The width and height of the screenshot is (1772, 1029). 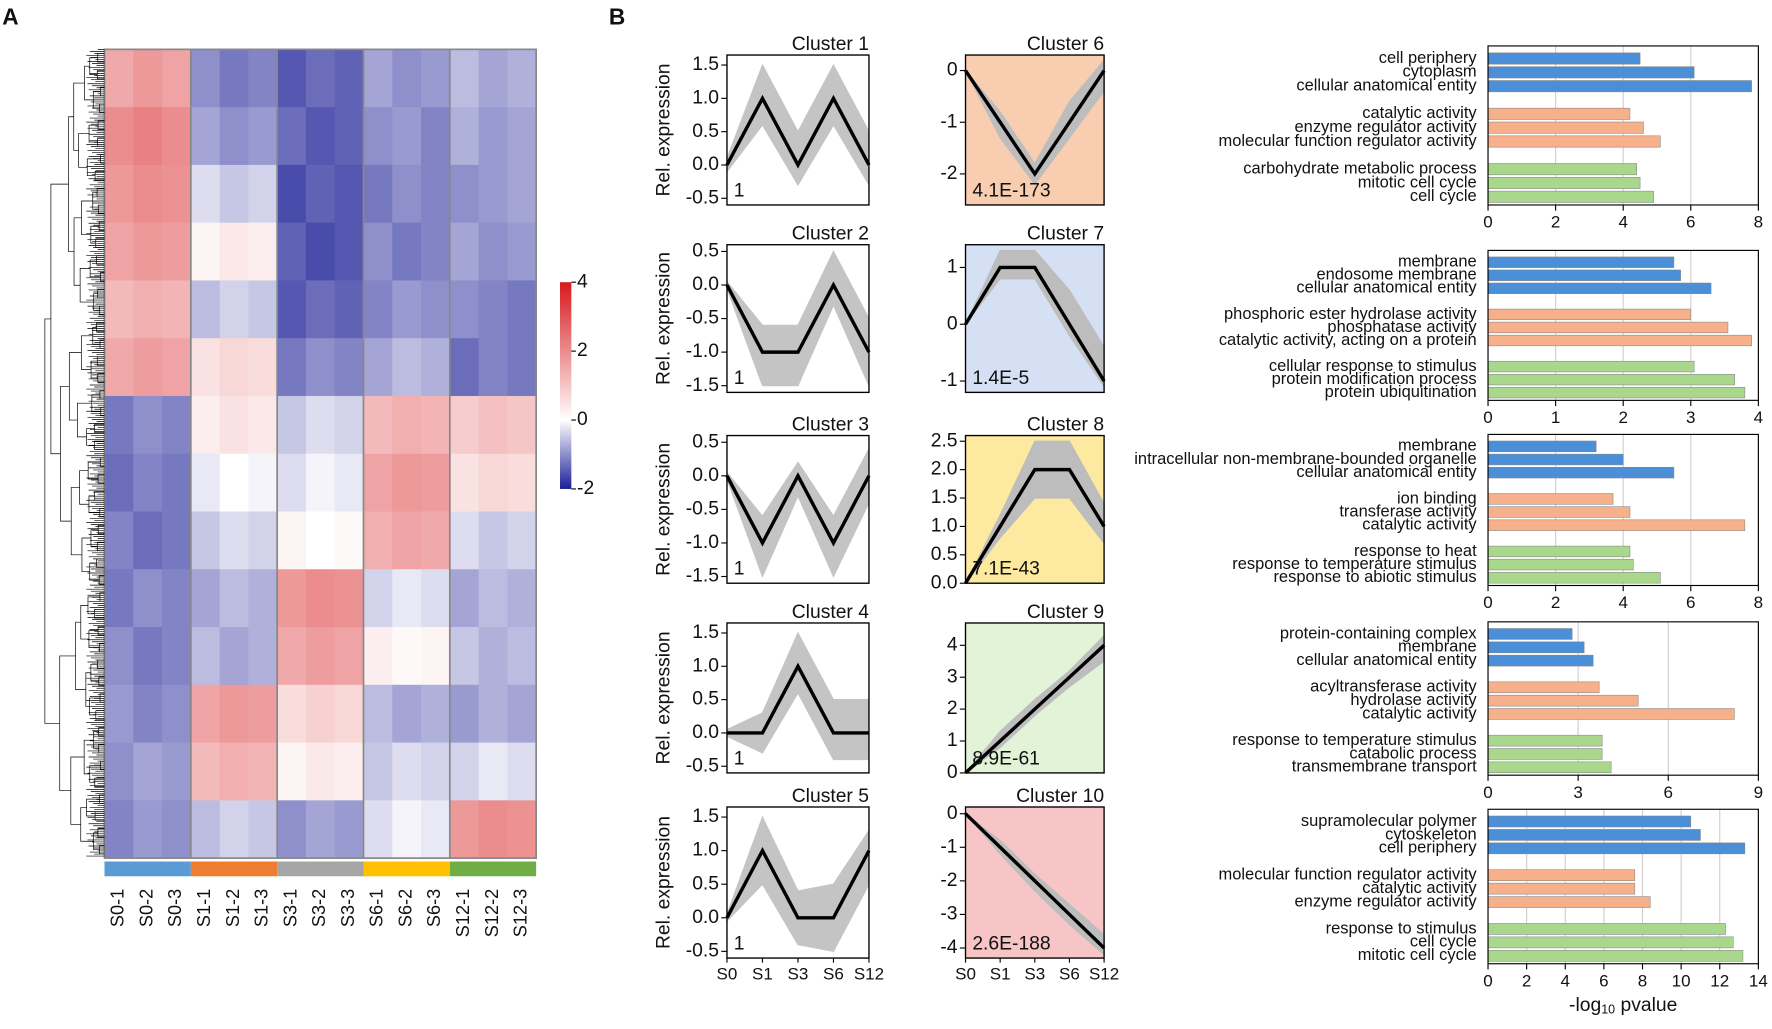 I want to click on x-axis-label-part: 10, so click(x=1608, y=1010).